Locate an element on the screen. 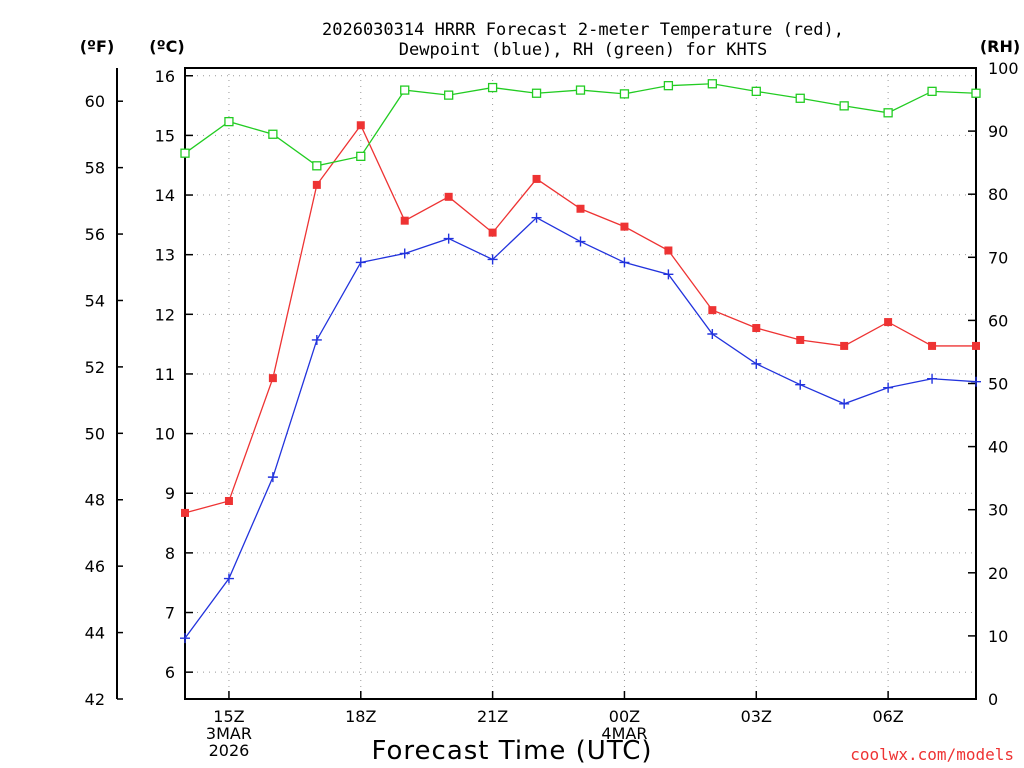 This screenshot has height=768, width=1024. x-tick-label: 21Z is located at coordinates (492, 716).